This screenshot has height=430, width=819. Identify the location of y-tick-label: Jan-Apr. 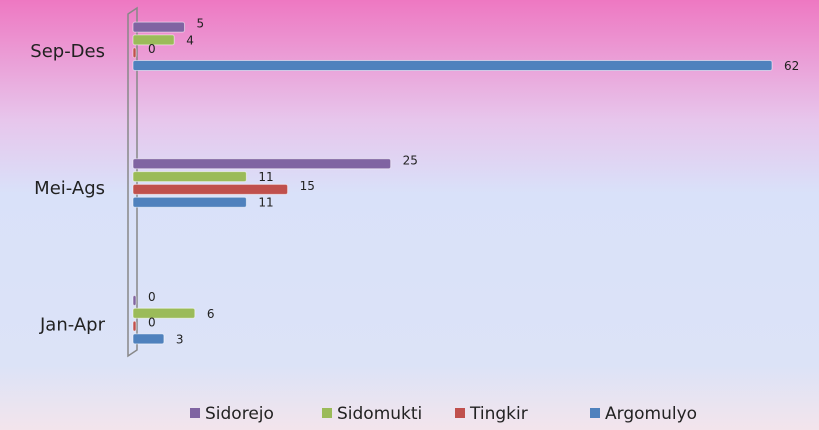
(72, 325).